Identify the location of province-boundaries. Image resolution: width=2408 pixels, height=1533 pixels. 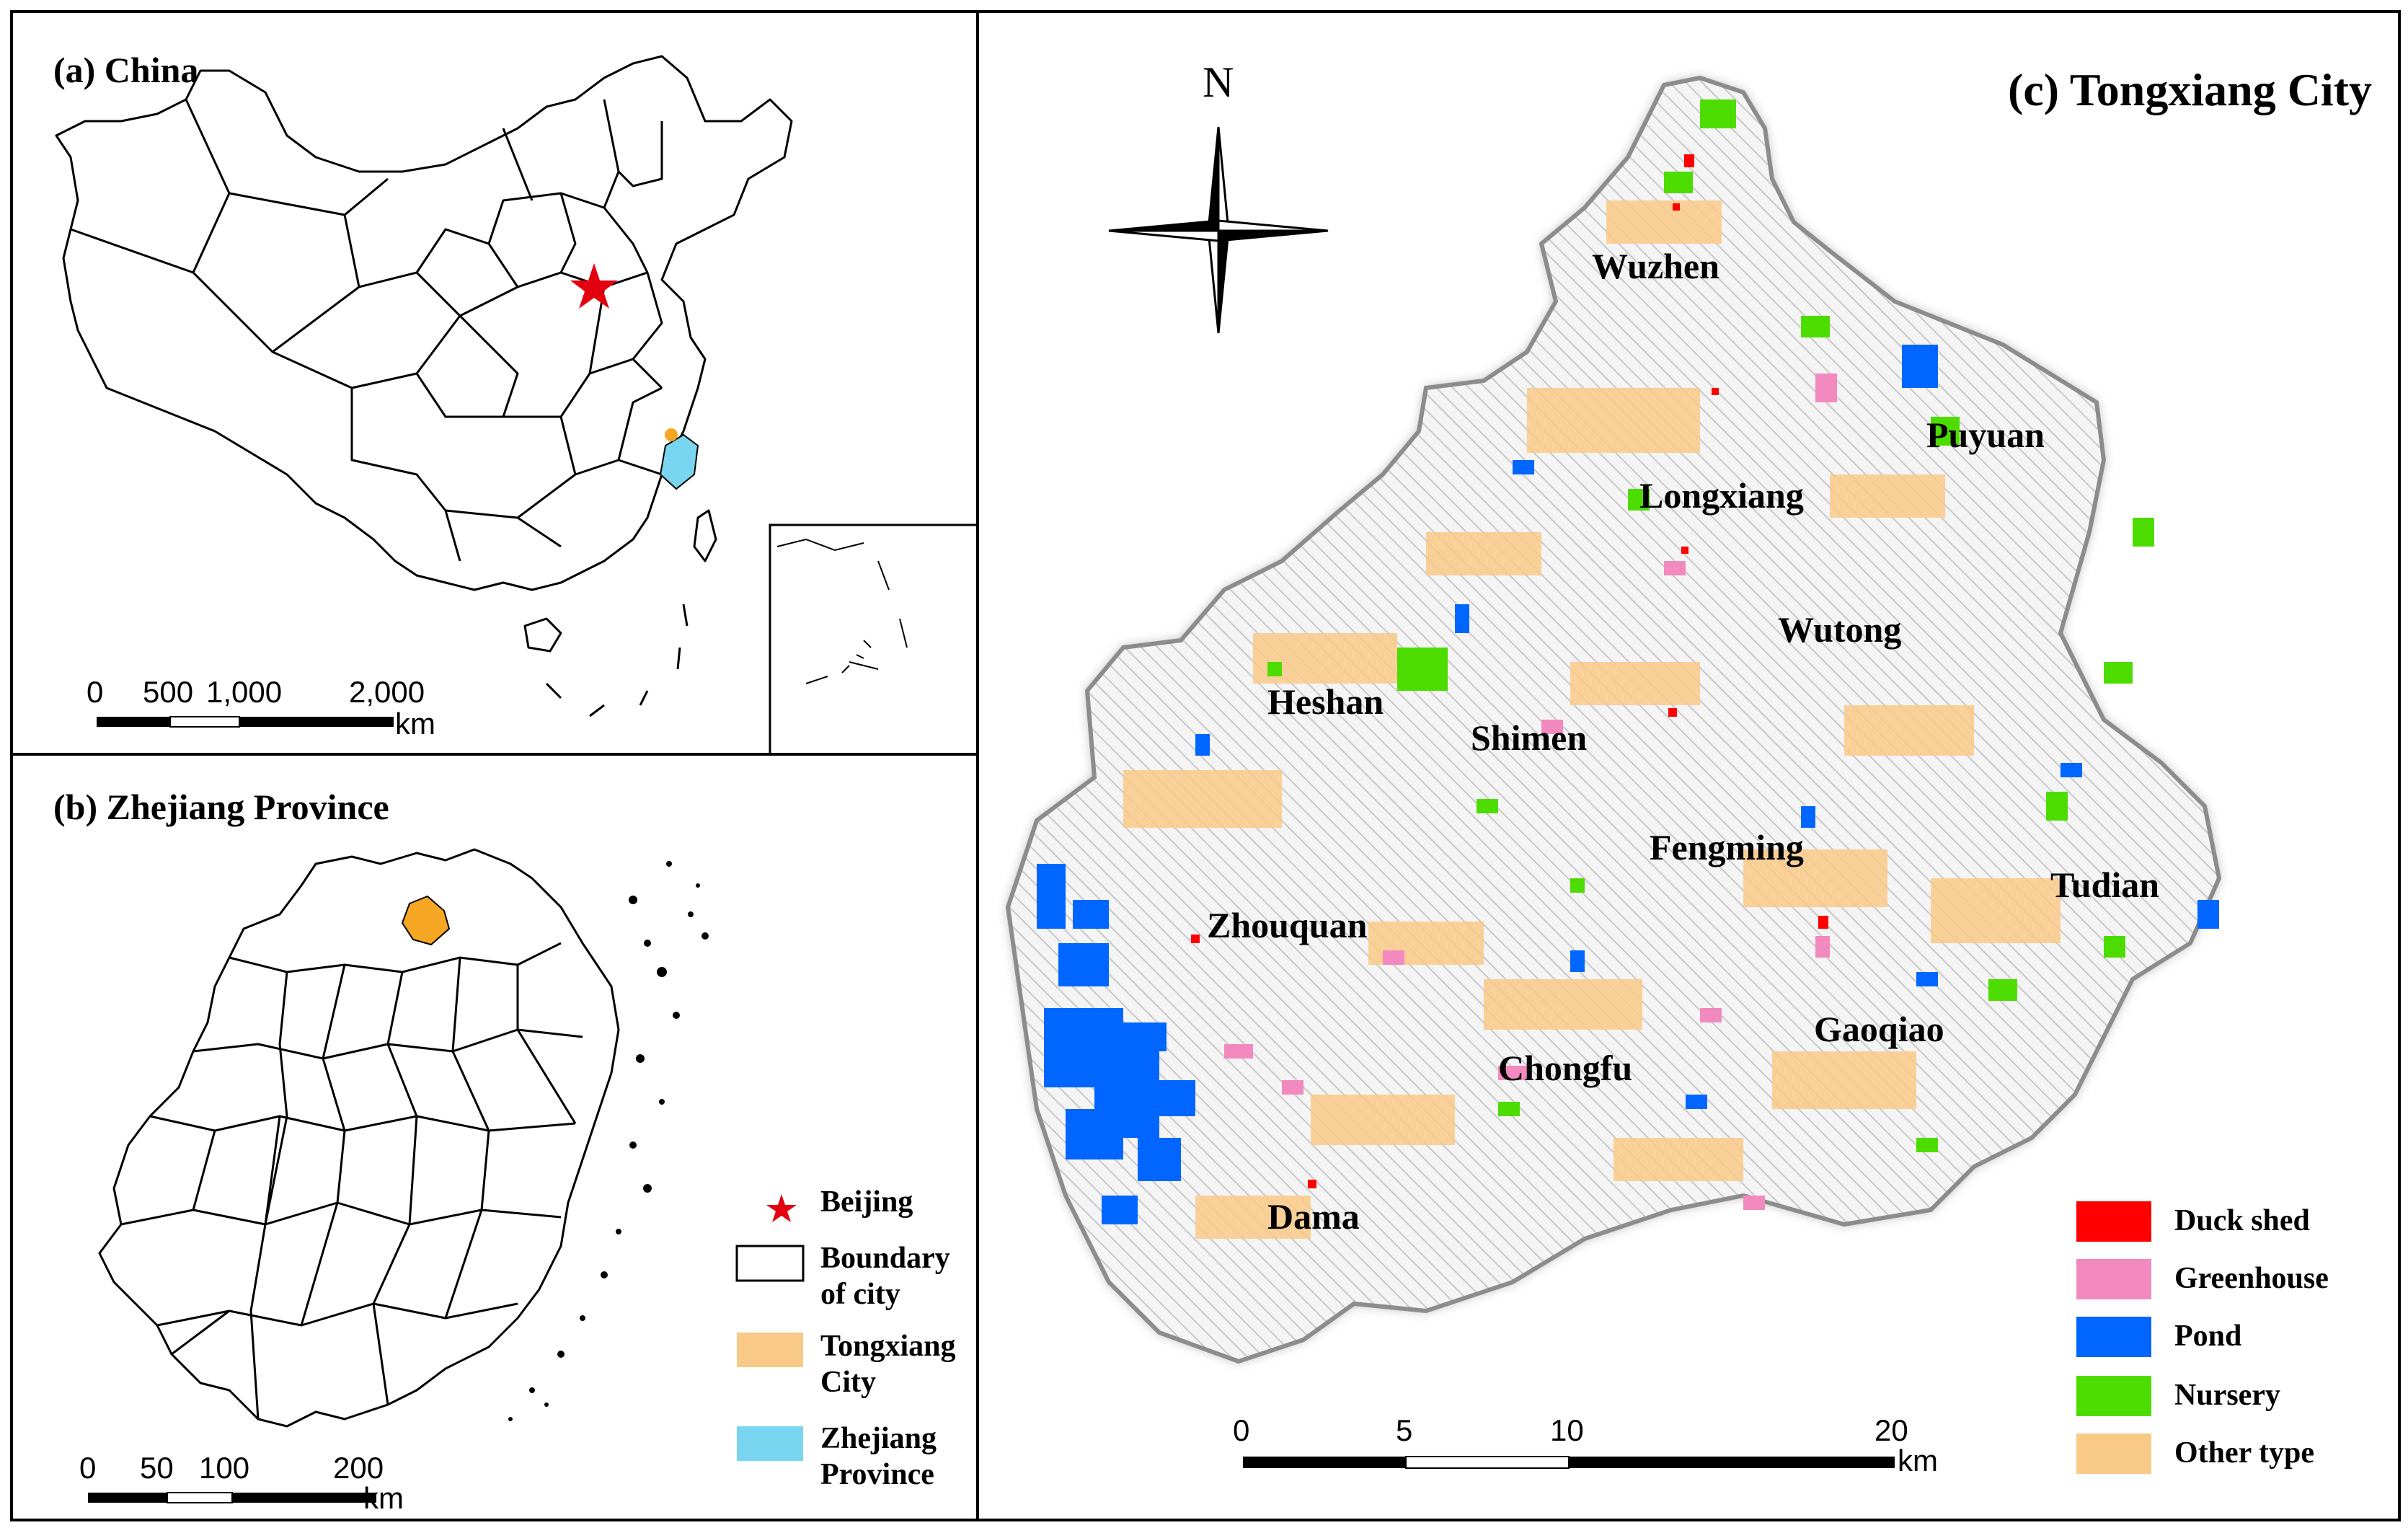
(366, 331).